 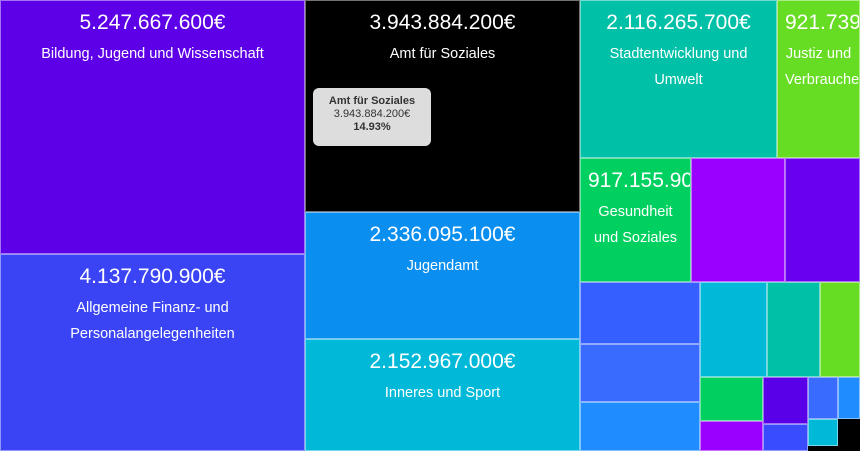 I want to click on value-label: 921.739.000€, so click(x=822, y=22).